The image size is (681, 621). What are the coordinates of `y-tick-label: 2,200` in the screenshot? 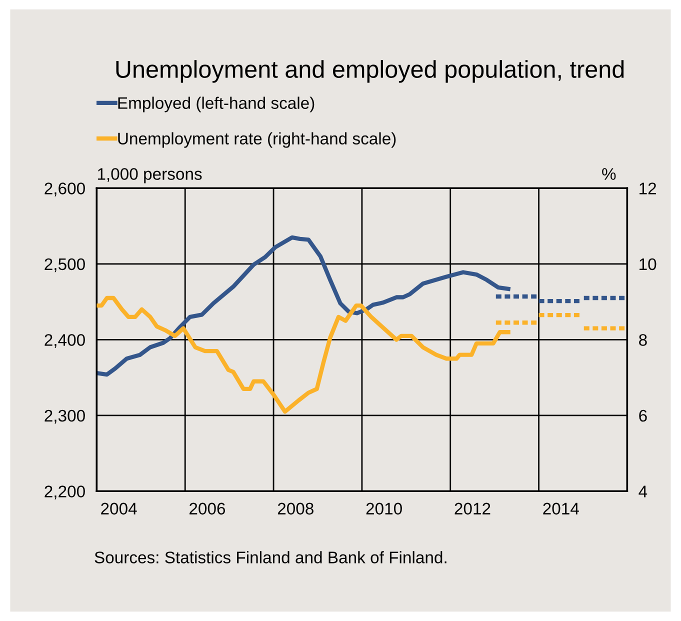 It's located at (64, 493).